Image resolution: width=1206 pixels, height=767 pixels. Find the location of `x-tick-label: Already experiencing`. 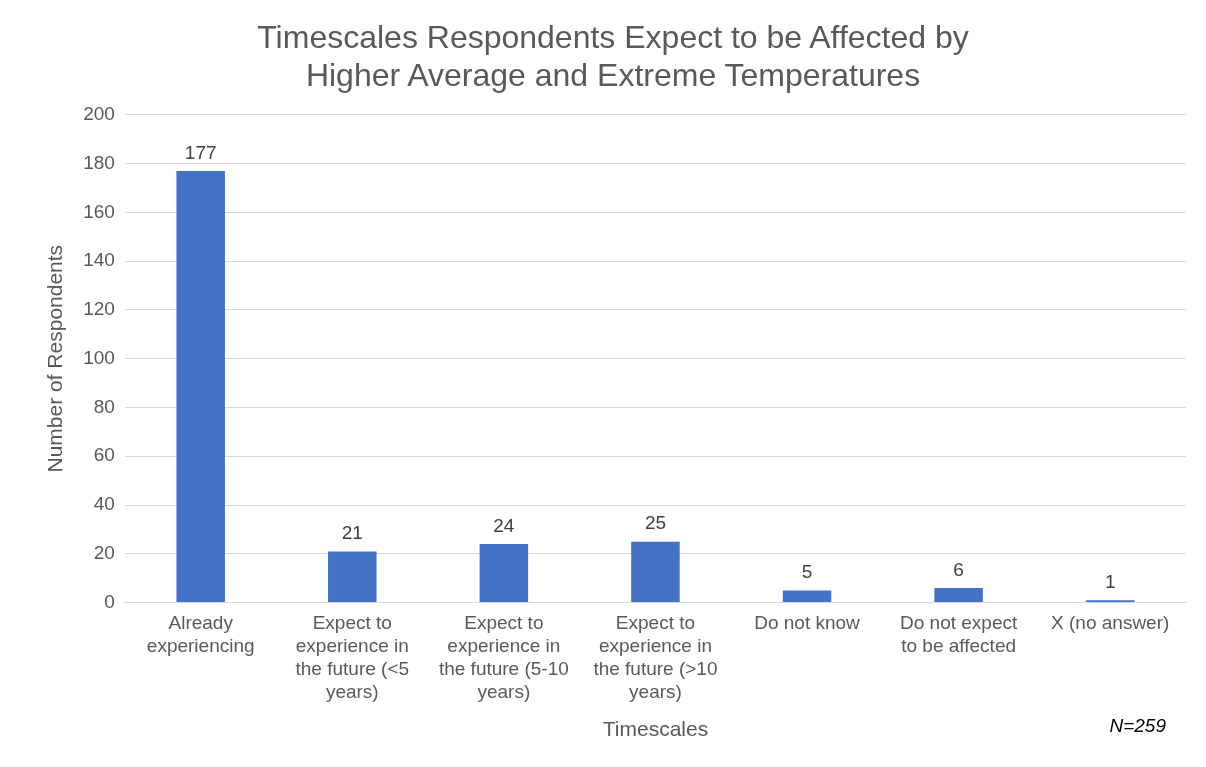

x-tick-label: Already experiencing is located at coordinates (200, 634).